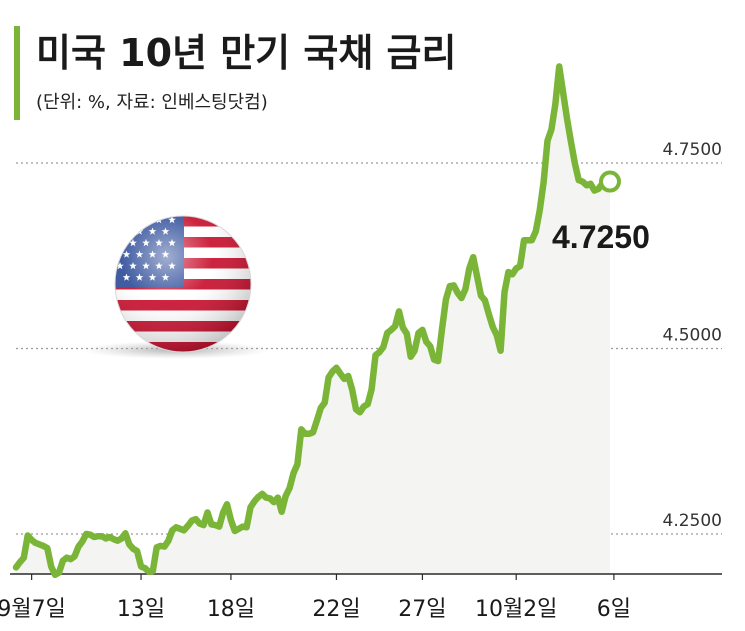  What do you see at coordinates (614, 609) in the screenshot?
I see `x-tick-label-6: 6일` at bounding box center [614, 609].